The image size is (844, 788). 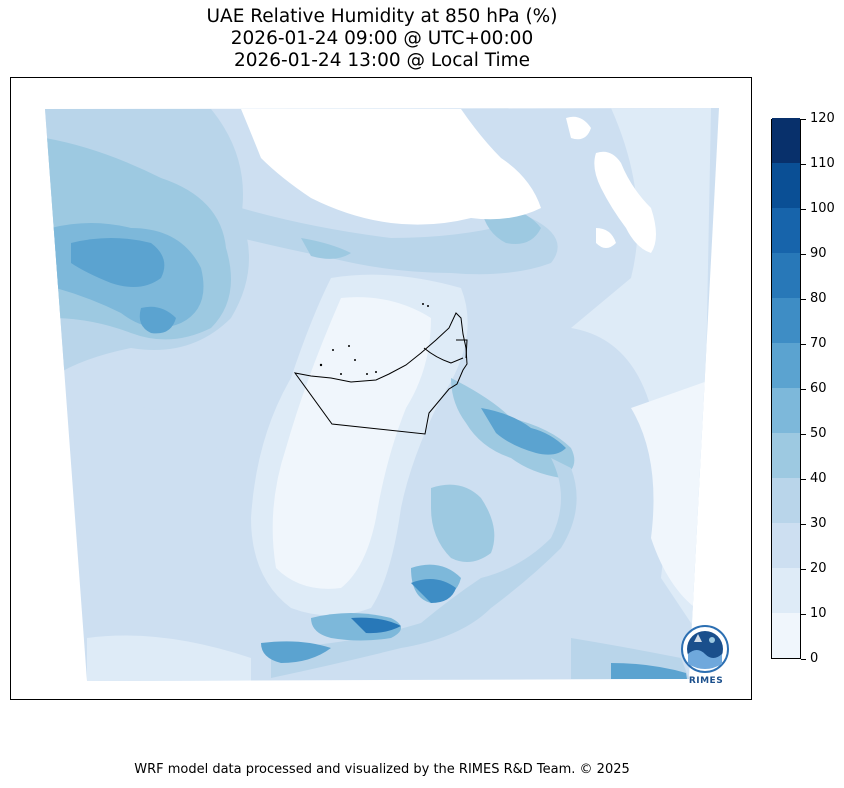 I want to click on title-line-2: 2026-01-24 09:00 @ UTC+00:00, so click(x=382, y=38).